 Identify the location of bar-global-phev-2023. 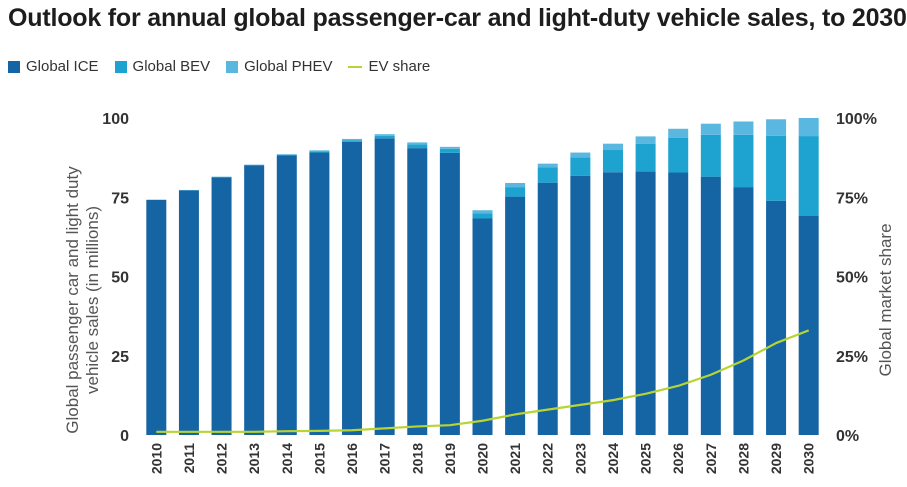
(580, 155).